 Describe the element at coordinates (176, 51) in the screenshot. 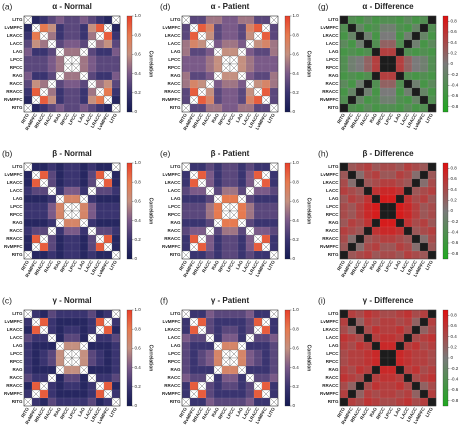

I see `y-tick-label: LAG` at that location.